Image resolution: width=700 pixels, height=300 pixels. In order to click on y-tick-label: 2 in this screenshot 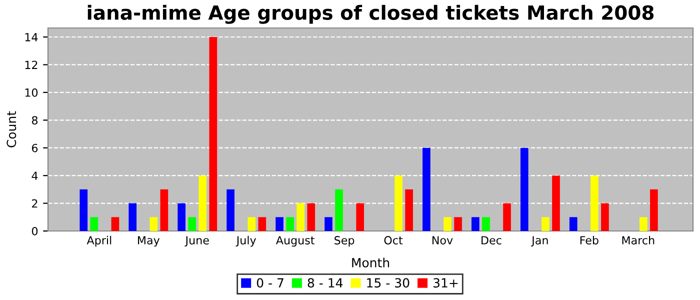, I will do `click(35, 203)`.